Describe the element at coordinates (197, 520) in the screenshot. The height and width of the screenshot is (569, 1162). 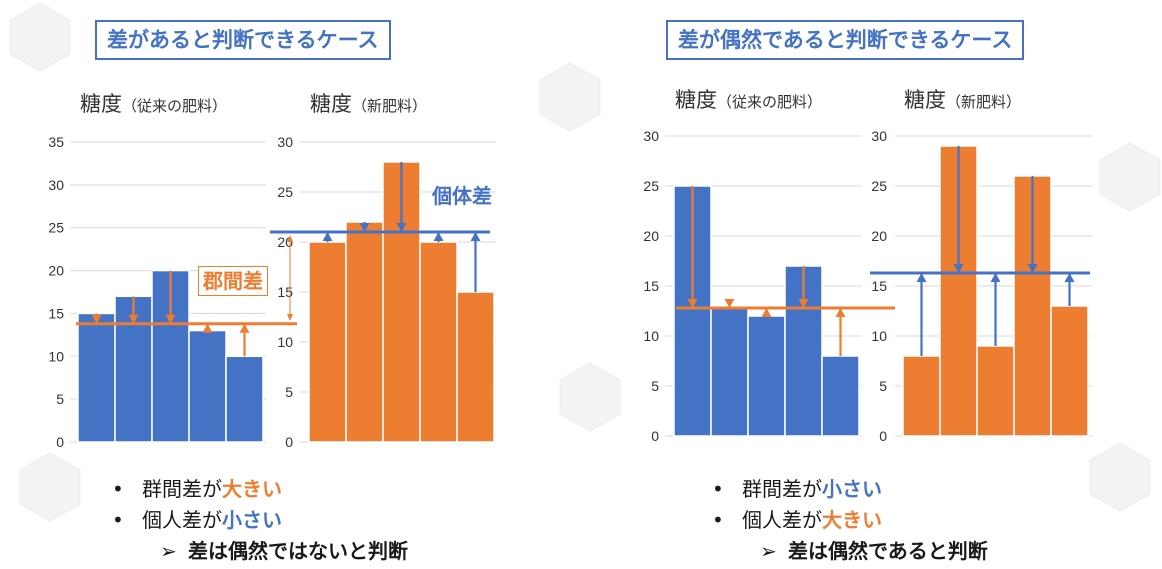
I see `bullet-item: • 個人差が小さい` at that location.